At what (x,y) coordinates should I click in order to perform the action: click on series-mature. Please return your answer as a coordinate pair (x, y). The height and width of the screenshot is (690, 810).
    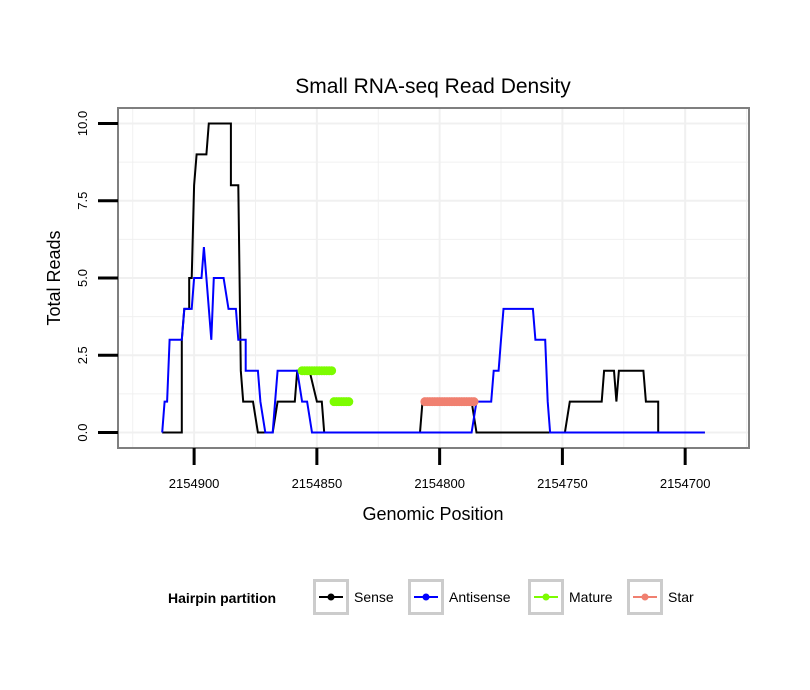
    Looking at the image, I should click on (325, 386).